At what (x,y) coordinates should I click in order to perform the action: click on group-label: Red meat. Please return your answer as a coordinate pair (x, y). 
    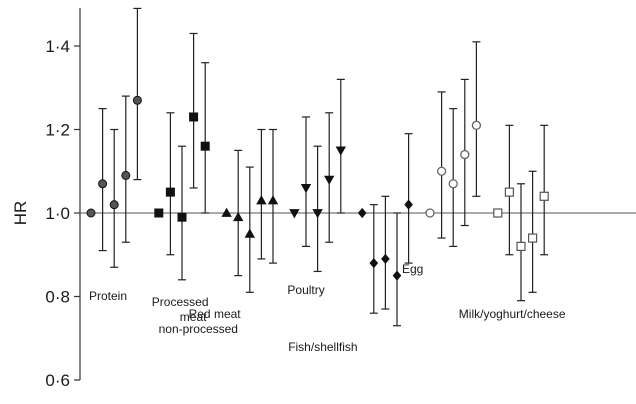
    Looking at the image, I should click on (215, 314).